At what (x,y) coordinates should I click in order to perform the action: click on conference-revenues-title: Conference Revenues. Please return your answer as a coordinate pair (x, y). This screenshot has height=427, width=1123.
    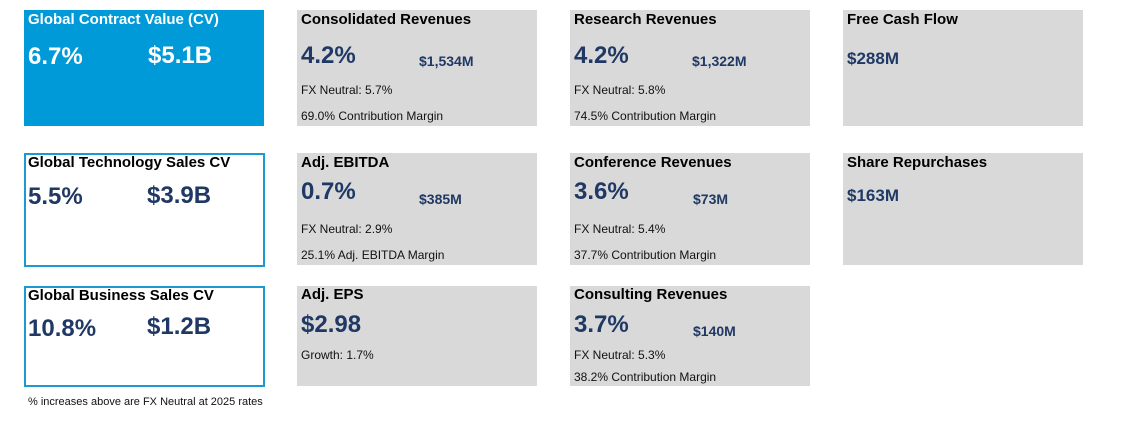
    Looking at the image, I should click on (653, 162).